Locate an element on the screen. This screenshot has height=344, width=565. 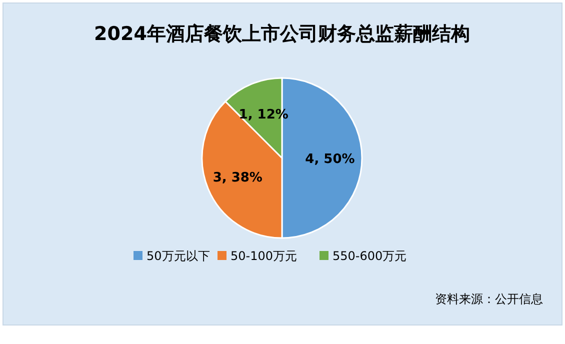
data-label: 4, 50% is located at coordinates (330, 159).